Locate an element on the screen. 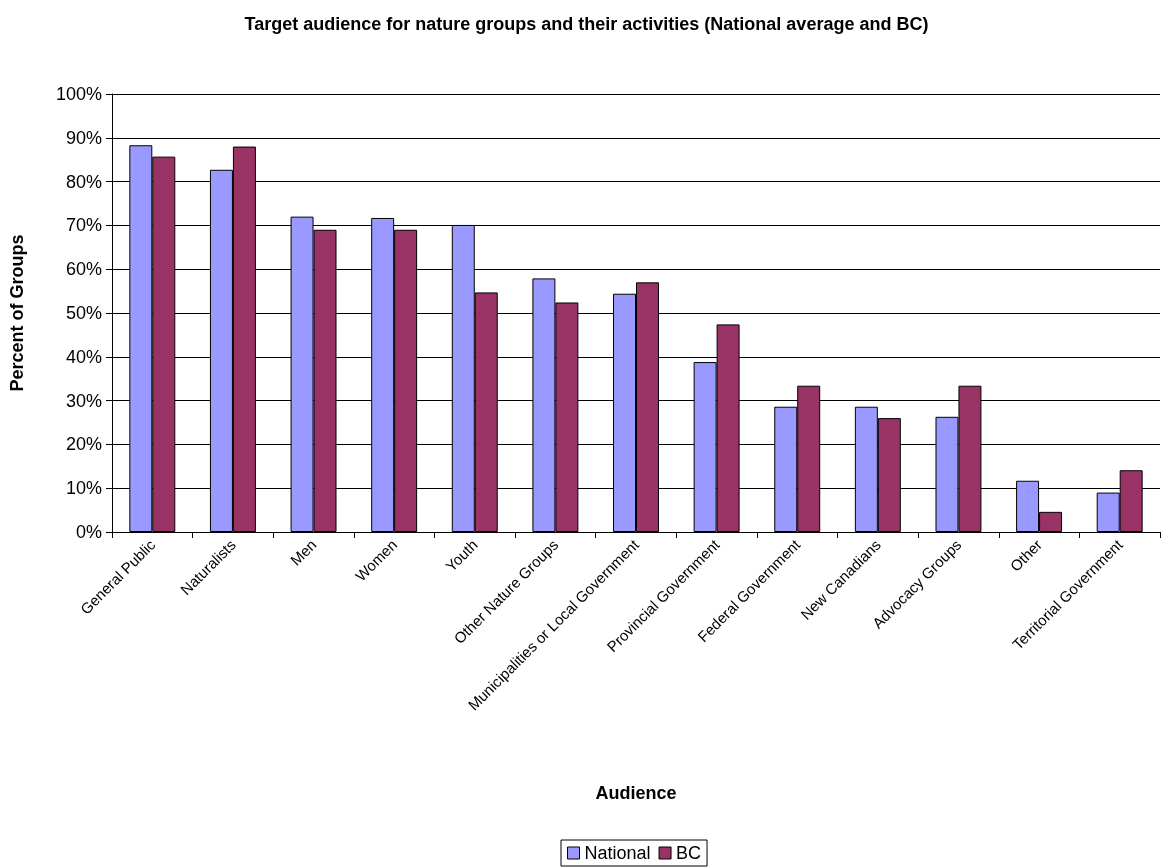 This screenshot has width=1173, height=867. y-tick-label: 20% is located at coordinates (83, 444).